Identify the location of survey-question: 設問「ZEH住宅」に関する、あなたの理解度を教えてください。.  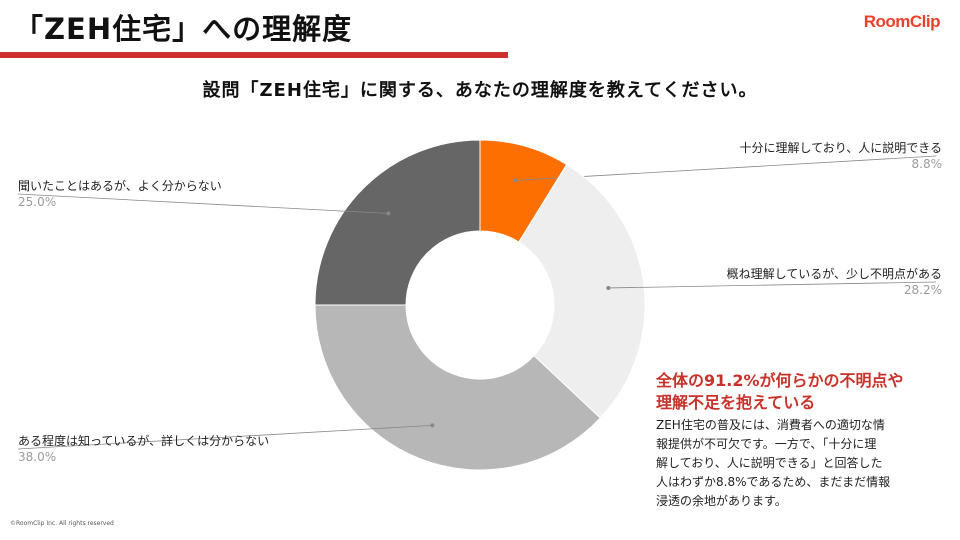
(480, 90).